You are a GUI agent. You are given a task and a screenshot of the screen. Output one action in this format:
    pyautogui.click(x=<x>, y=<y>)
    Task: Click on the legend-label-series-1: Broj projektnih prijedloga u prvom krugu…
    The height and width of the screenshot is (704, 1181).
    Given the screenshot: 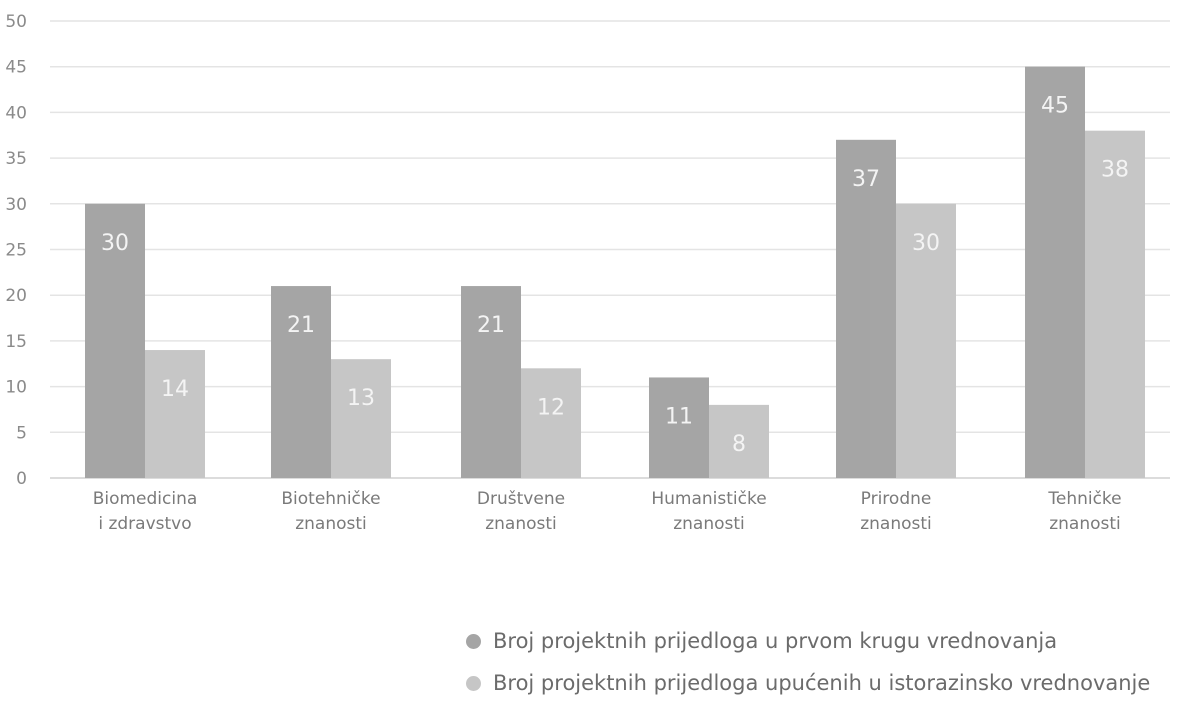 What is the action you would take?
    pyautogui.click(x=775, y=641)
    